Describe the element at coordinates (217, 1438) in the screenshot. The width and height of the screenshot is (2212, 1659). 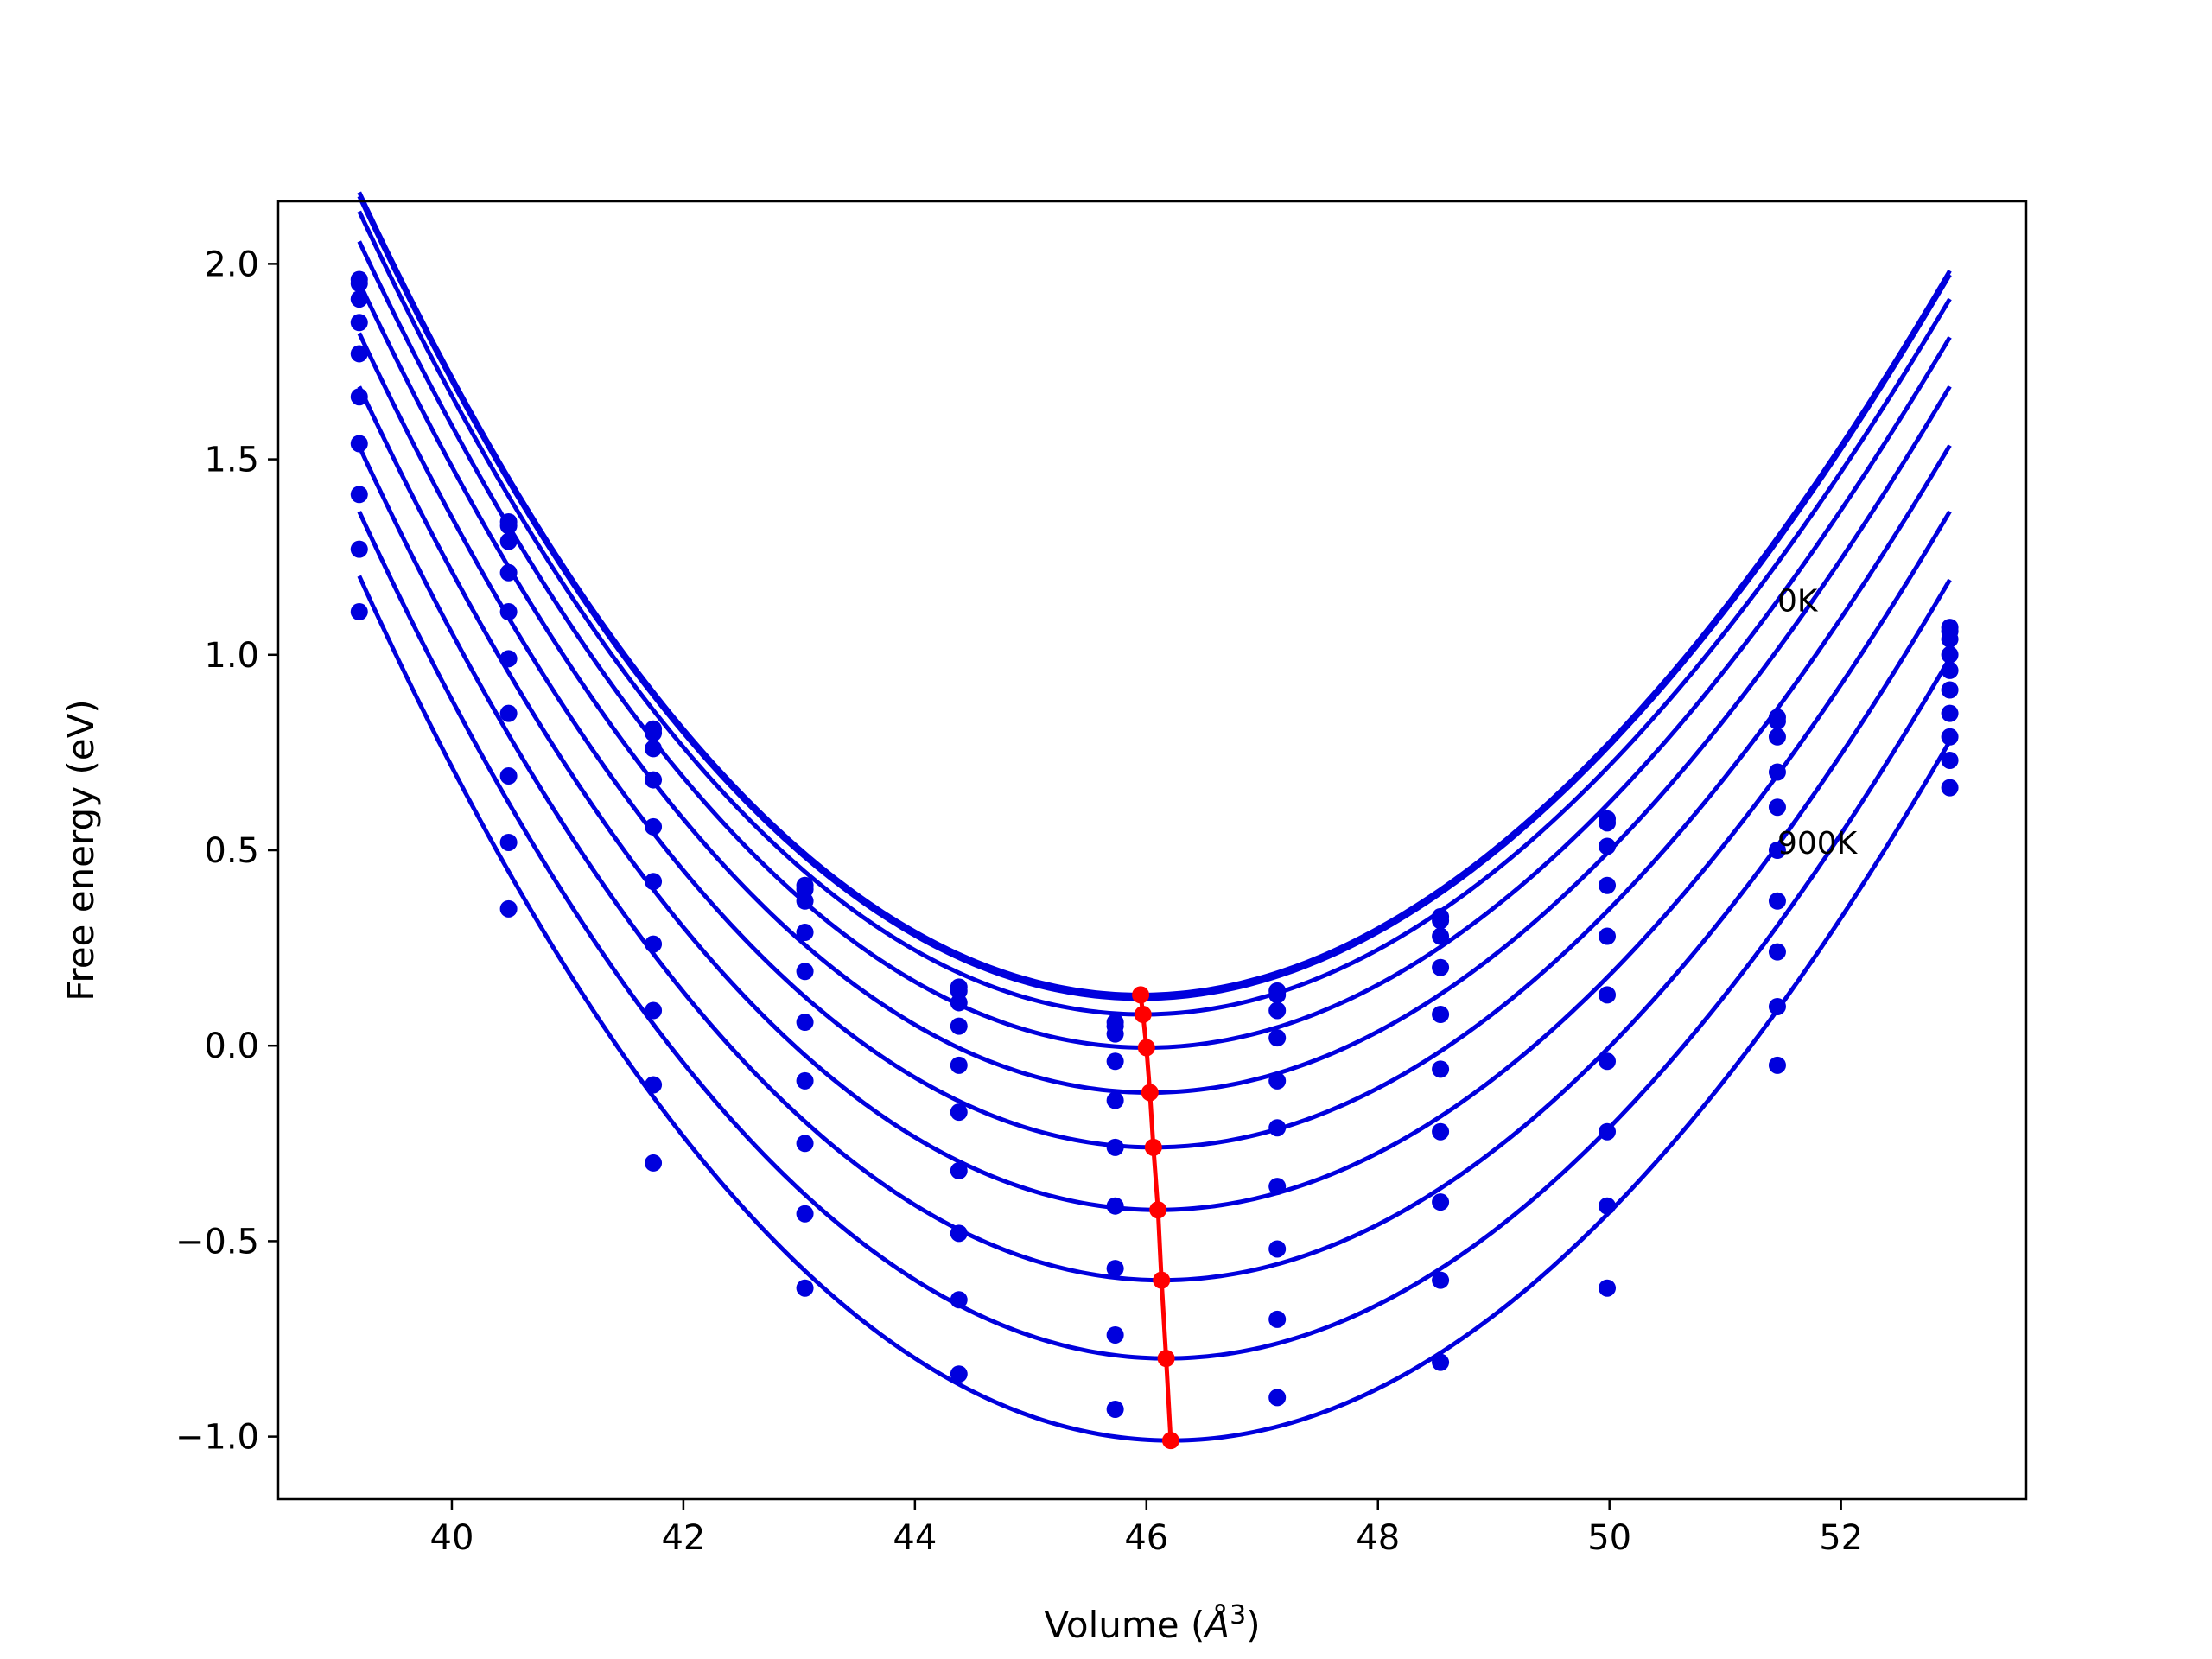
I see `y-tick-label: −1.0` at that location.